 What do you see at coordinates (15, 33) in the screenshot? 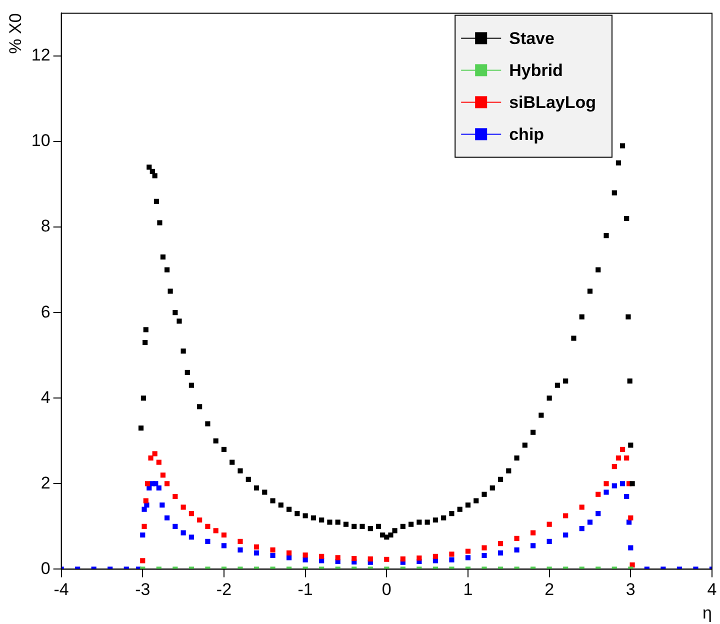
I see `y-axis-title: % X0` at bounding box center [15, 33].